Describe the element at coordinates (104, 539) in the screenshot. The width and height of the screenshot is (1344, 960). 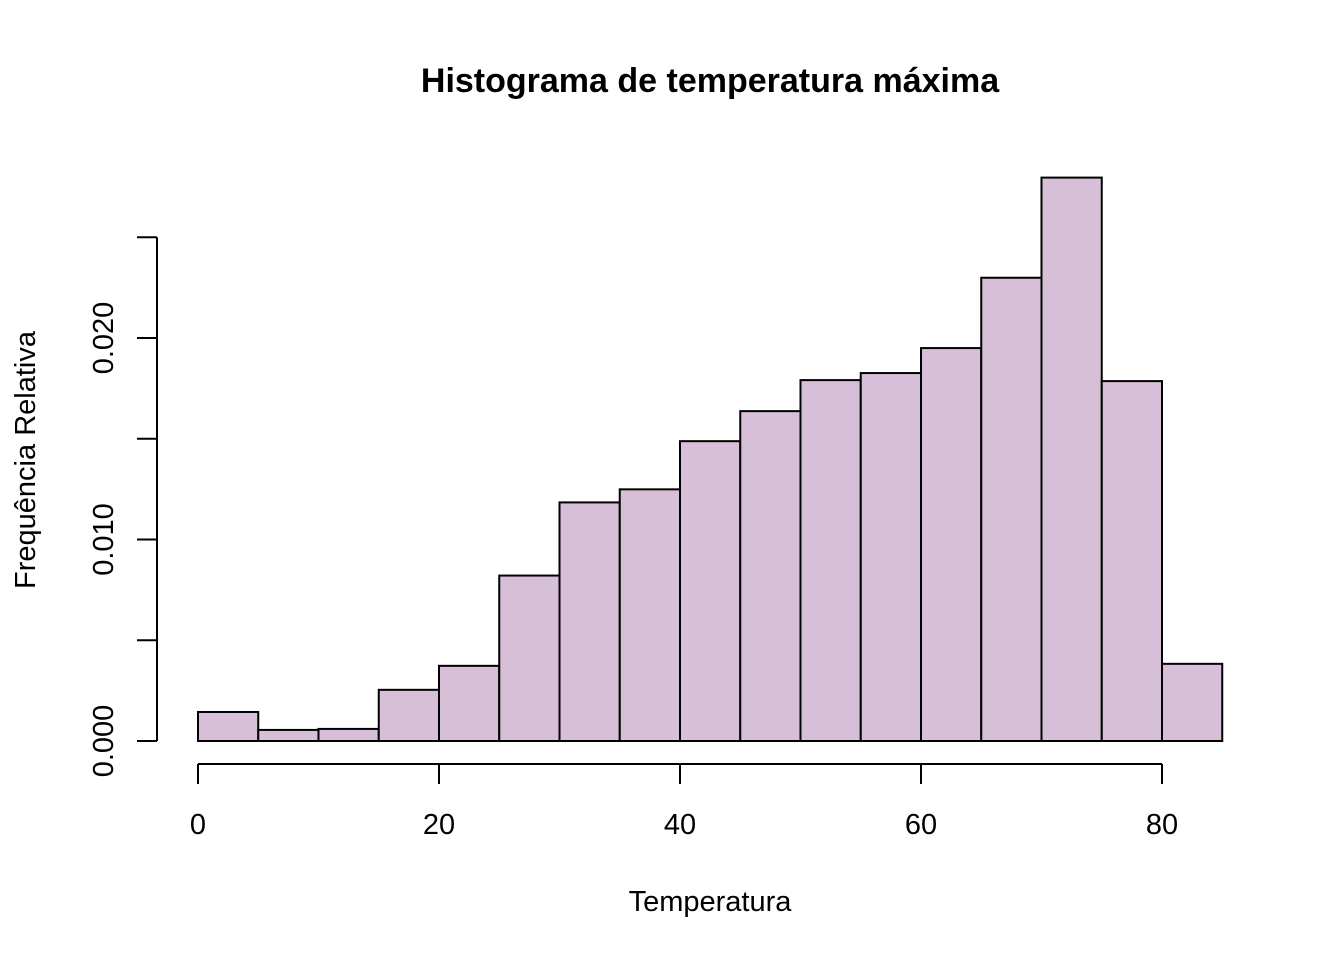
I see `y-tick-label: 0.010` at that location.